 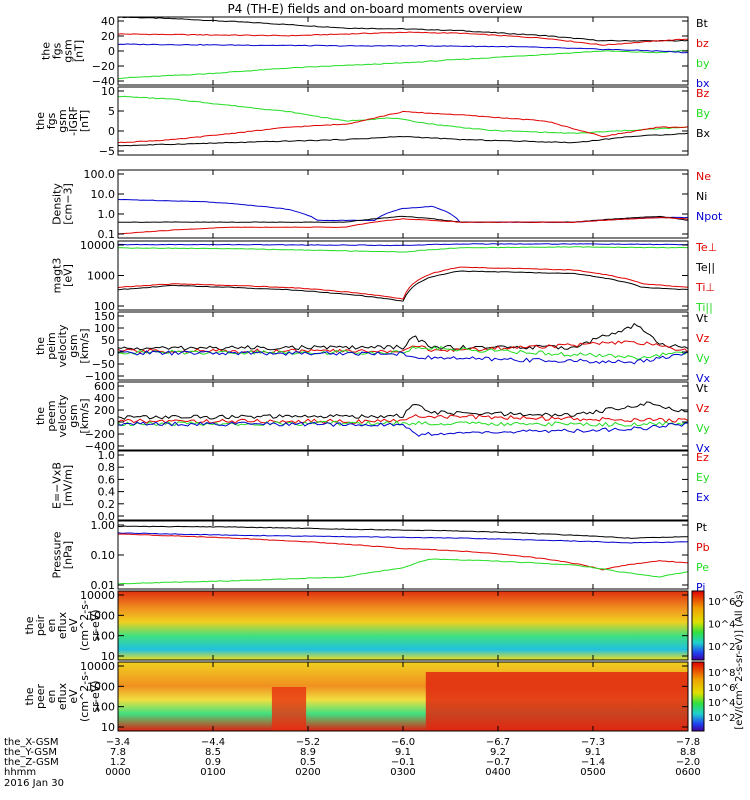 I want to click on y-tick-label: −100, so click(x=100, y=376).